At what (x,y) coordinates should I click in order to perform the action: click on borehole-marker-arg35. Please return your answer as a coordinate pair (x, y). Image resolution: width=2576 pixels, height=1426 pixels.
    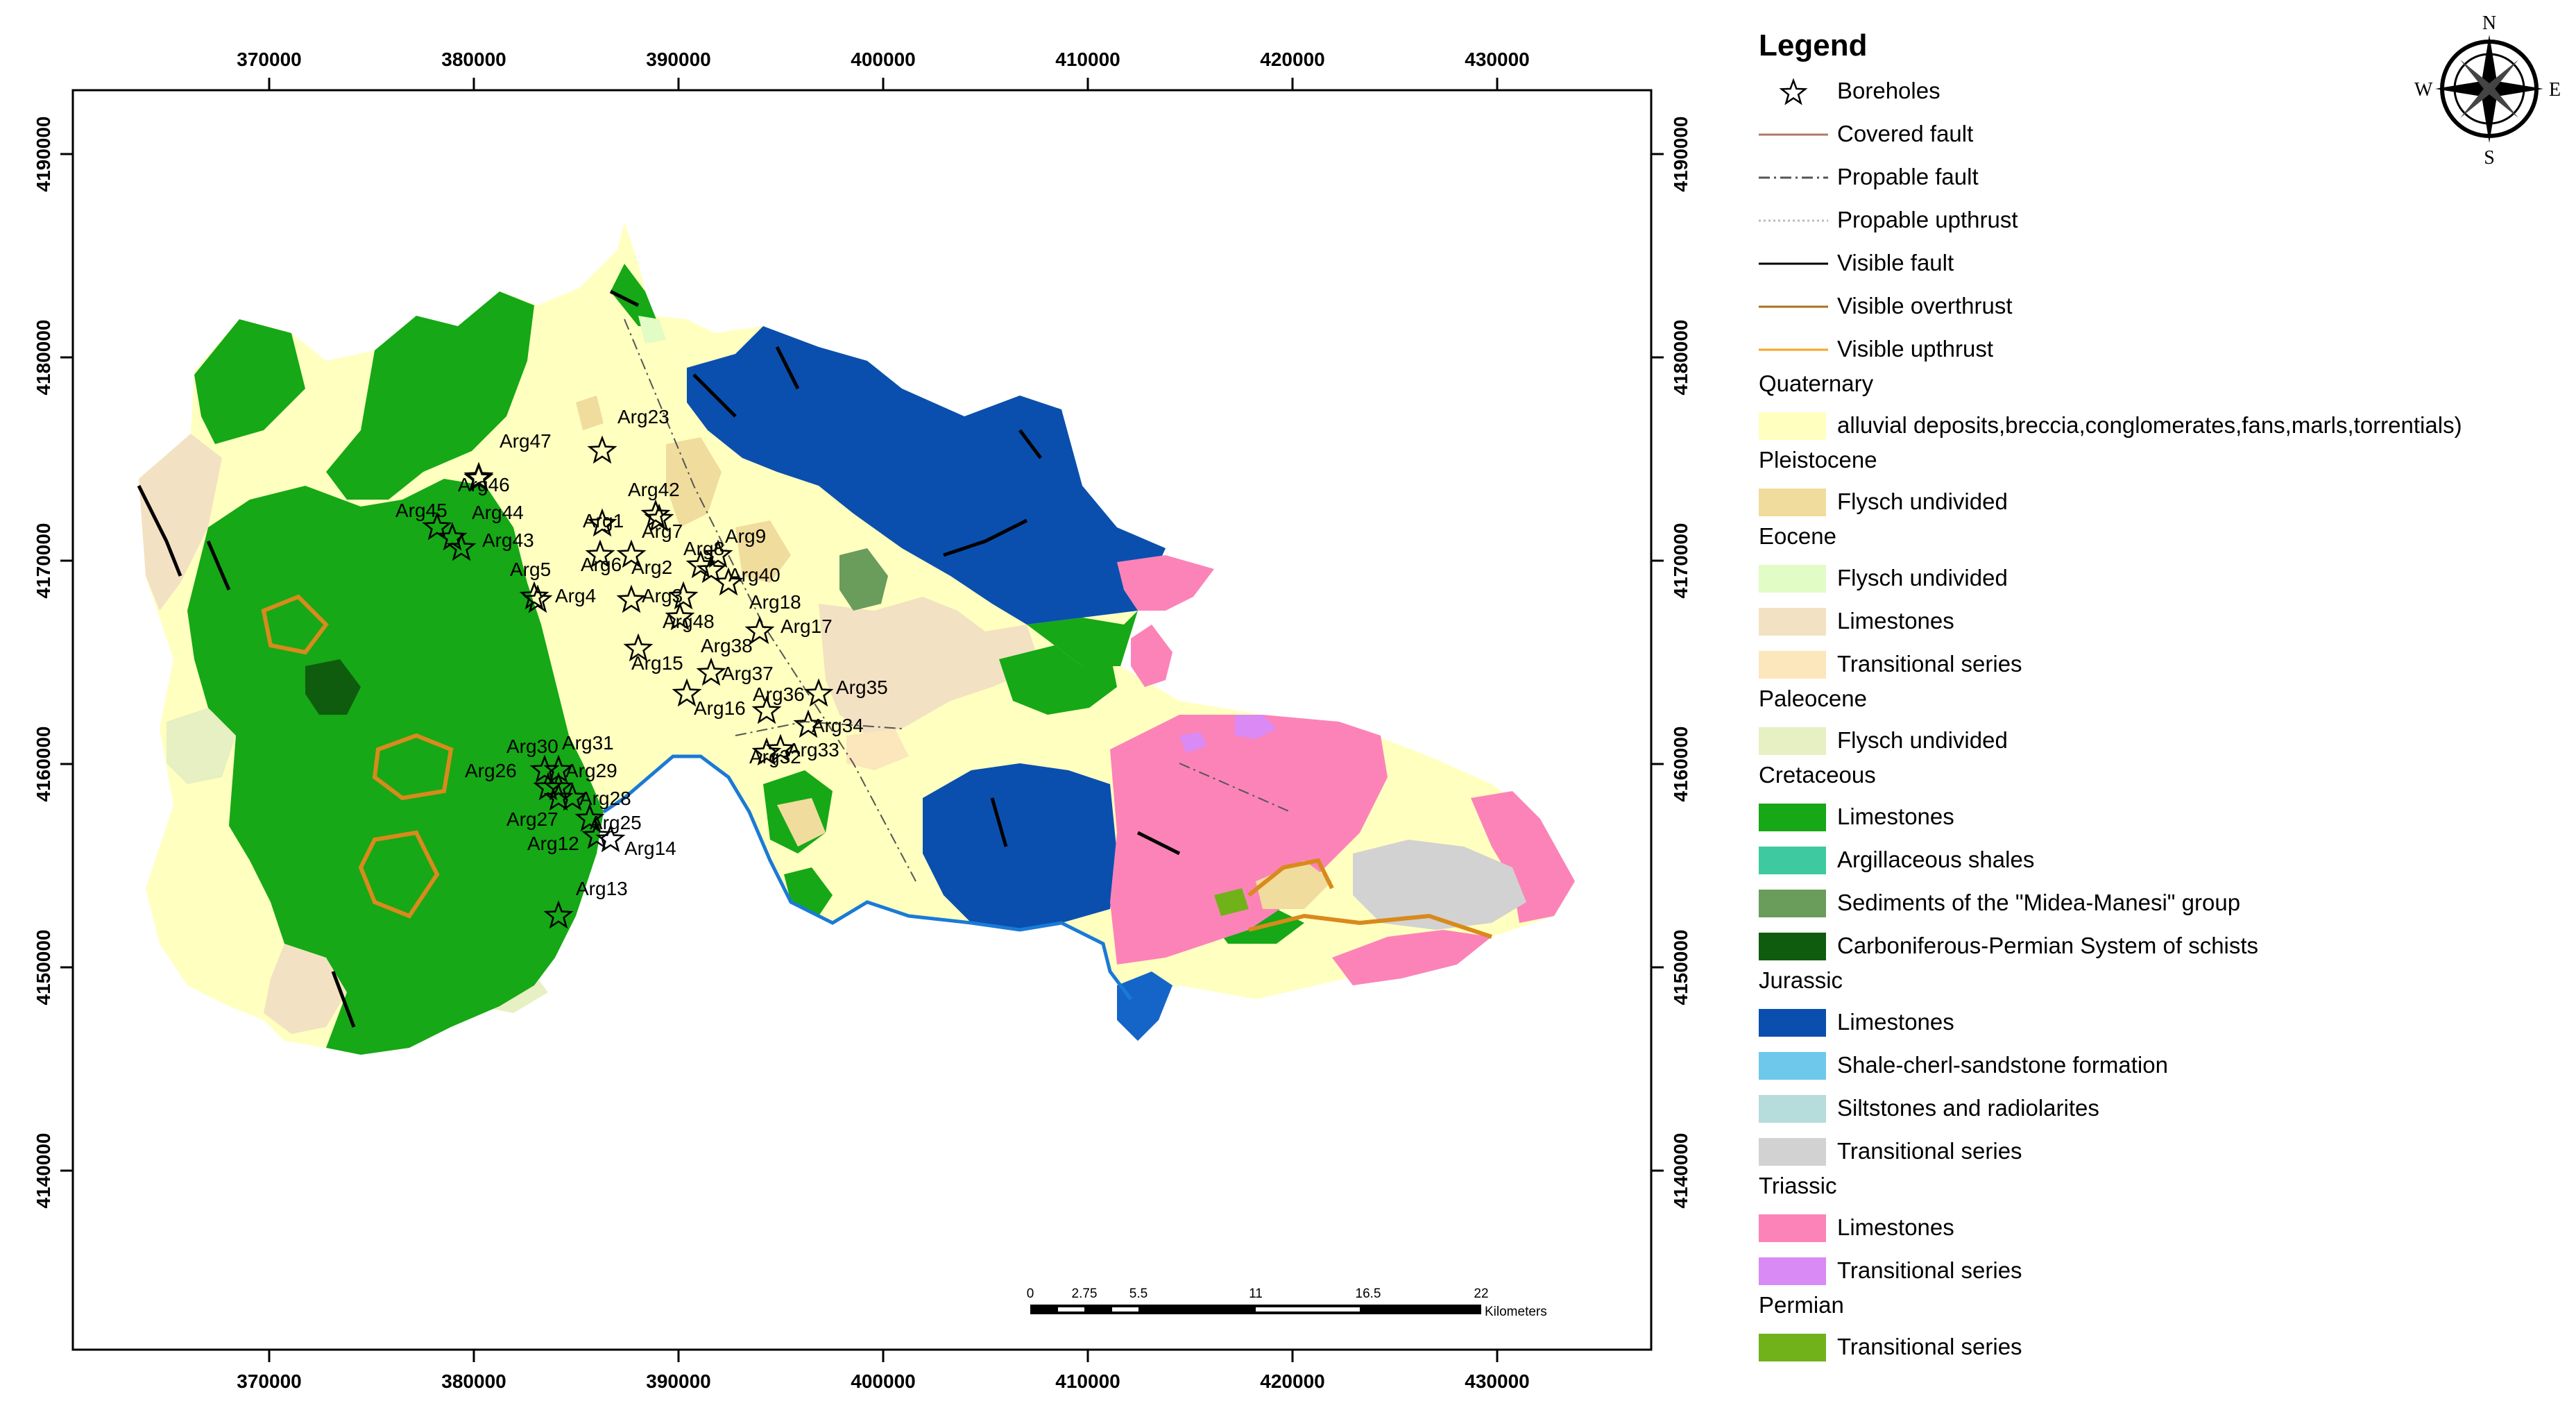
    Looking at the image, I should click on (818, 692).